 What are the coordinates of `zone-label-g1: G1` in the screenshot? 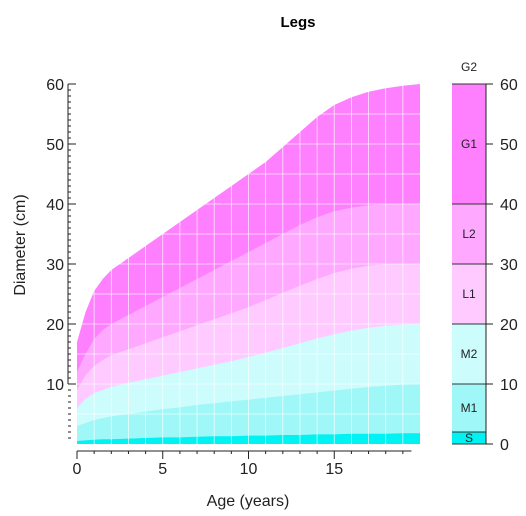 It's located at (469, 144).